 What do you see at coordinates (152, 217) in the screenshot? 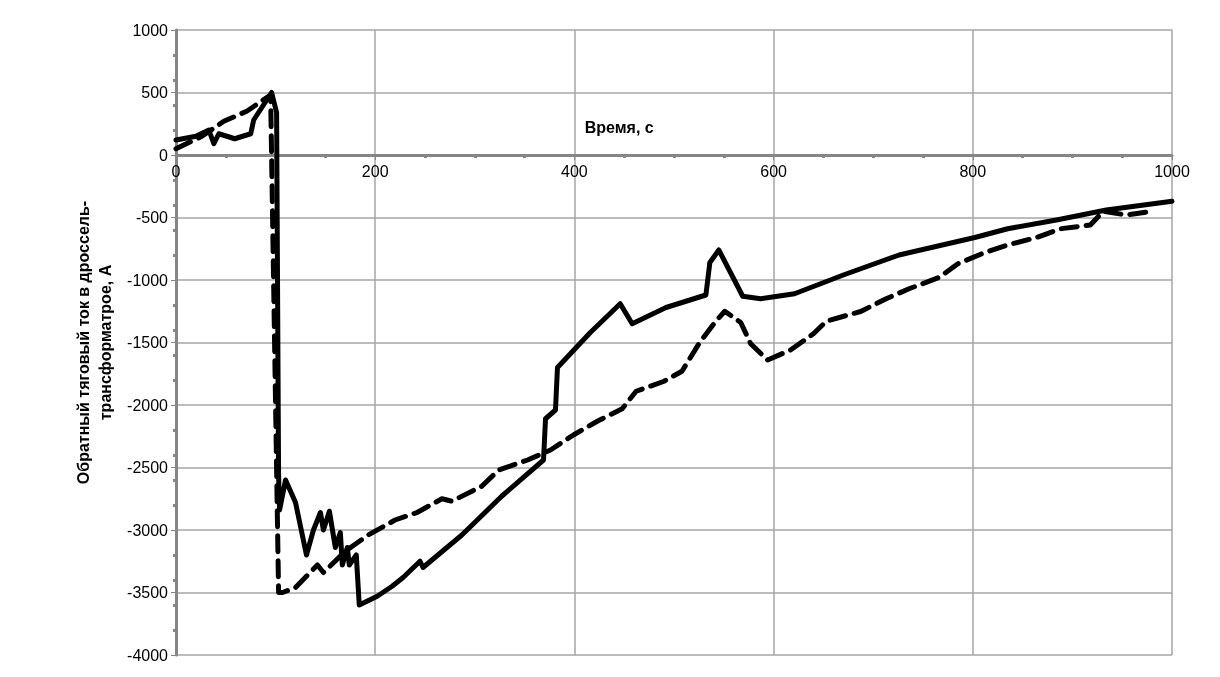
I see `y-tick-label: -500` at bounding box center [152, 217].